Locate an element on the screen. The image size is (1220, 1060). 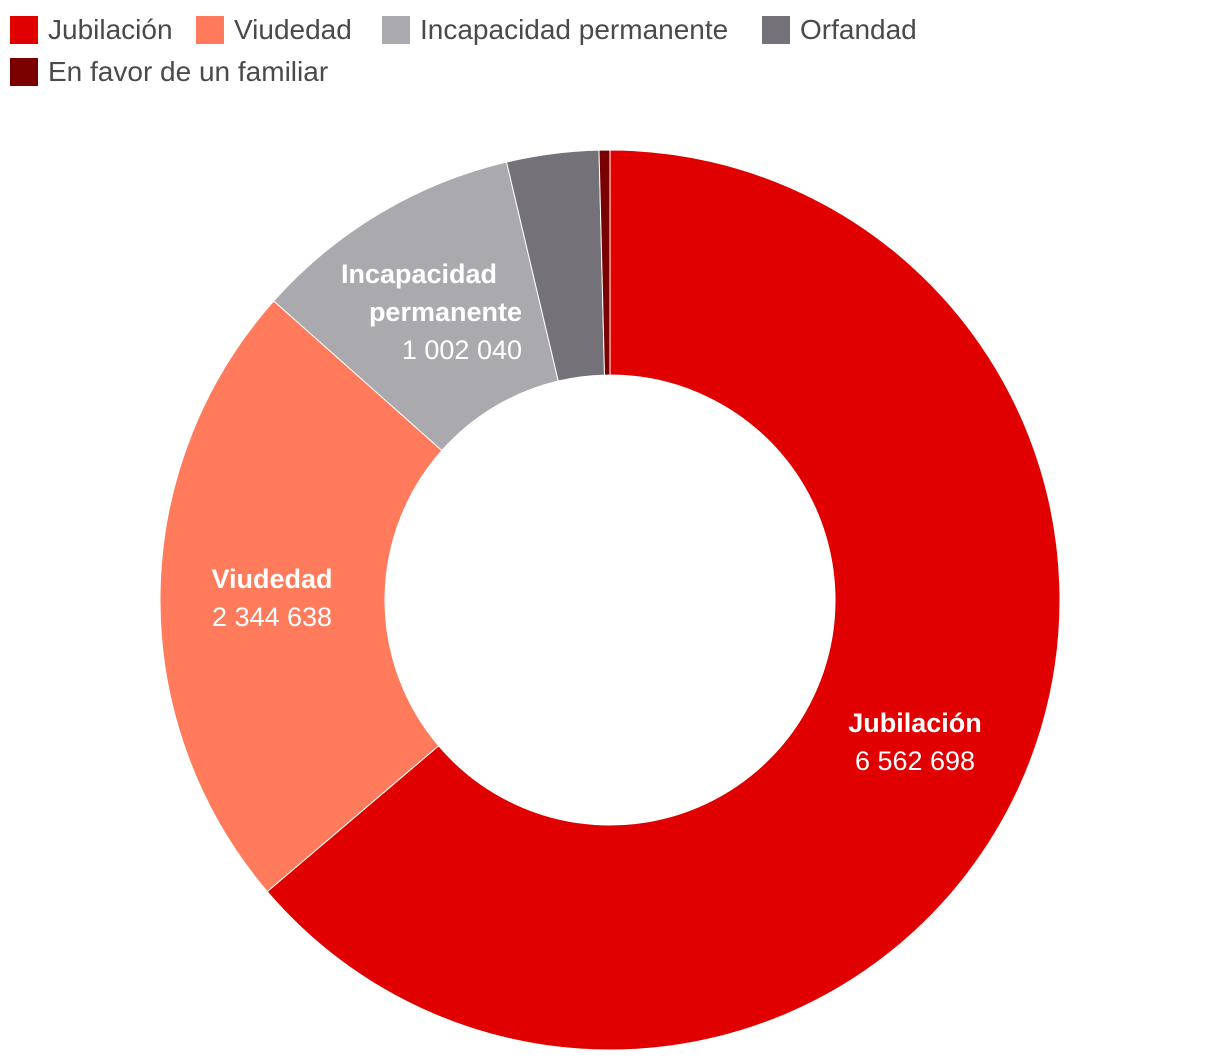
legend-label: Orfandad is located at coordinates (858, 29).